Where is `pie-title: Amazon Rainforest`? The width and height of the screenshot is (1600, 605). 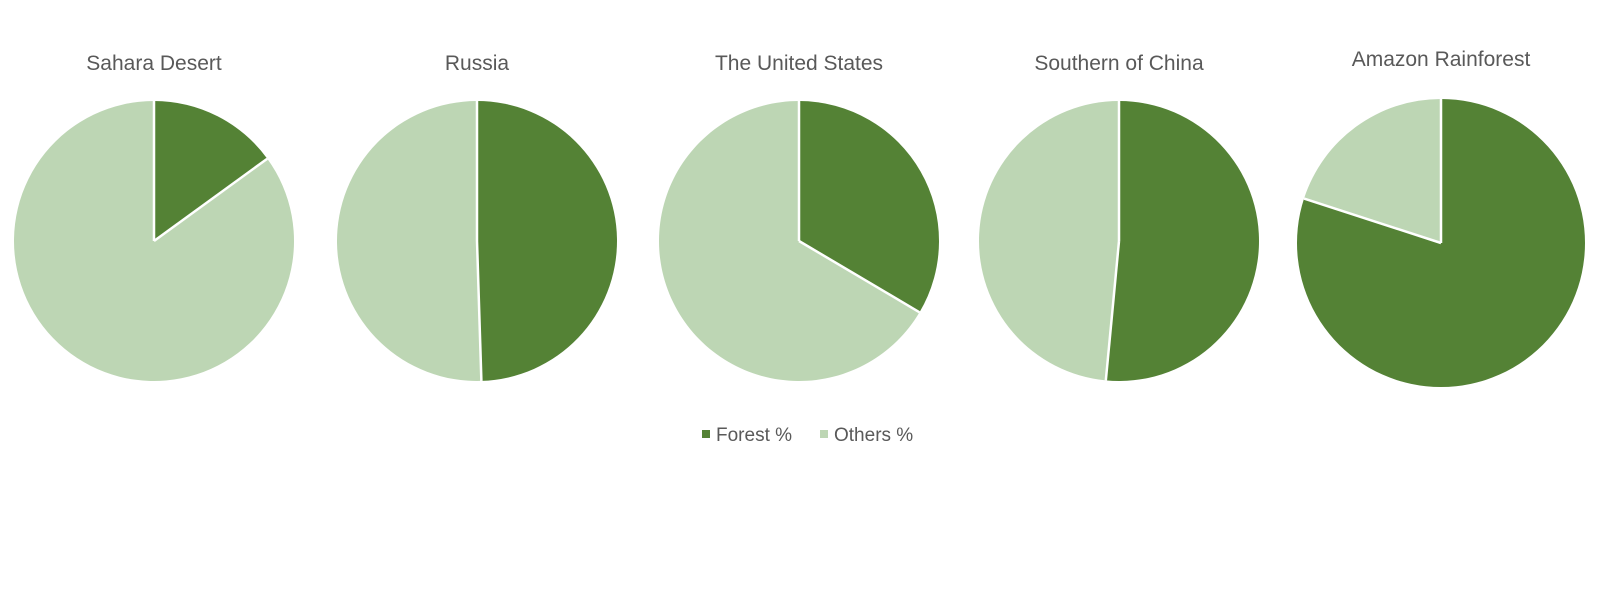
pie-title: Amazon Rainforest is located at coordinates (1441, 59).